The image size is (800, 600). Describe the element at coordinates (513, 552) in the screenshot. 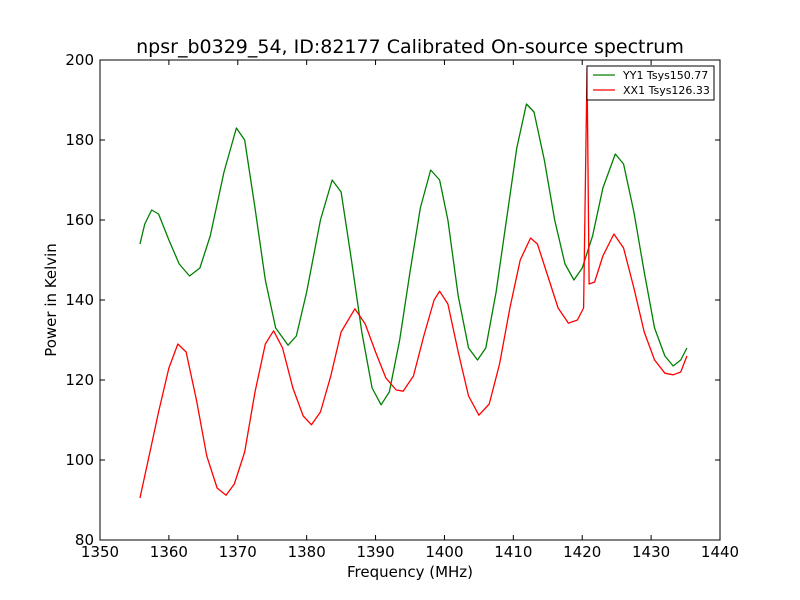

I see `x-tick-label: 1410` at that location.